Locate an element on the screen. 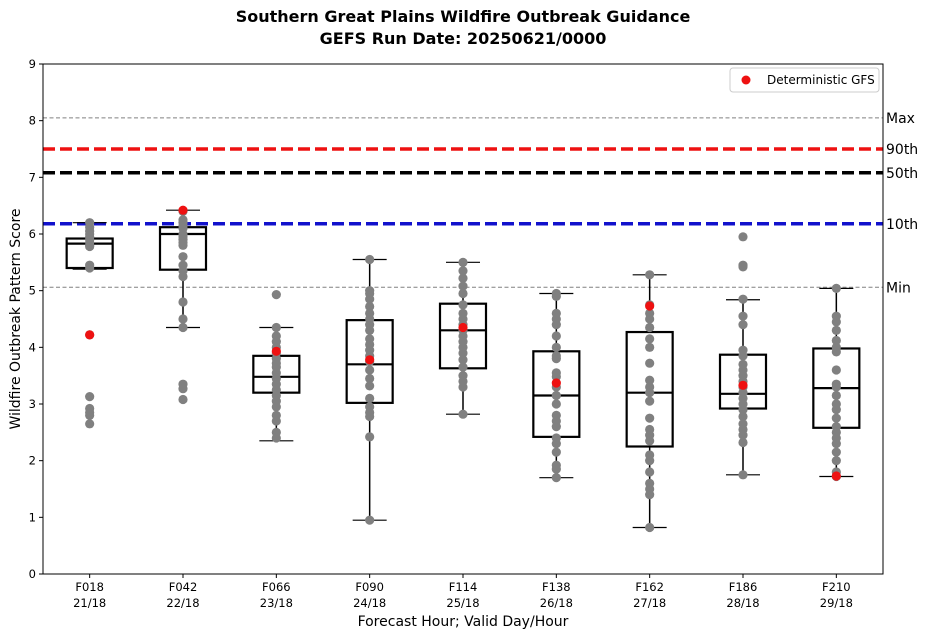 This screenshot has height=637, width=926. reference-label-10th: 10th is located at coordinates (902, 225).